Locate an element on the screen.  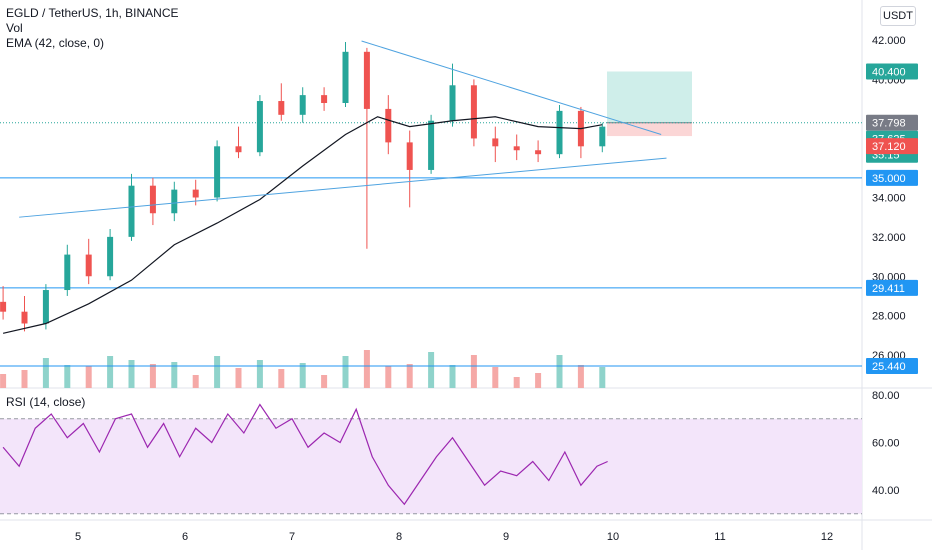
time-tick-label: 9 is located at coordinates (506, 537).